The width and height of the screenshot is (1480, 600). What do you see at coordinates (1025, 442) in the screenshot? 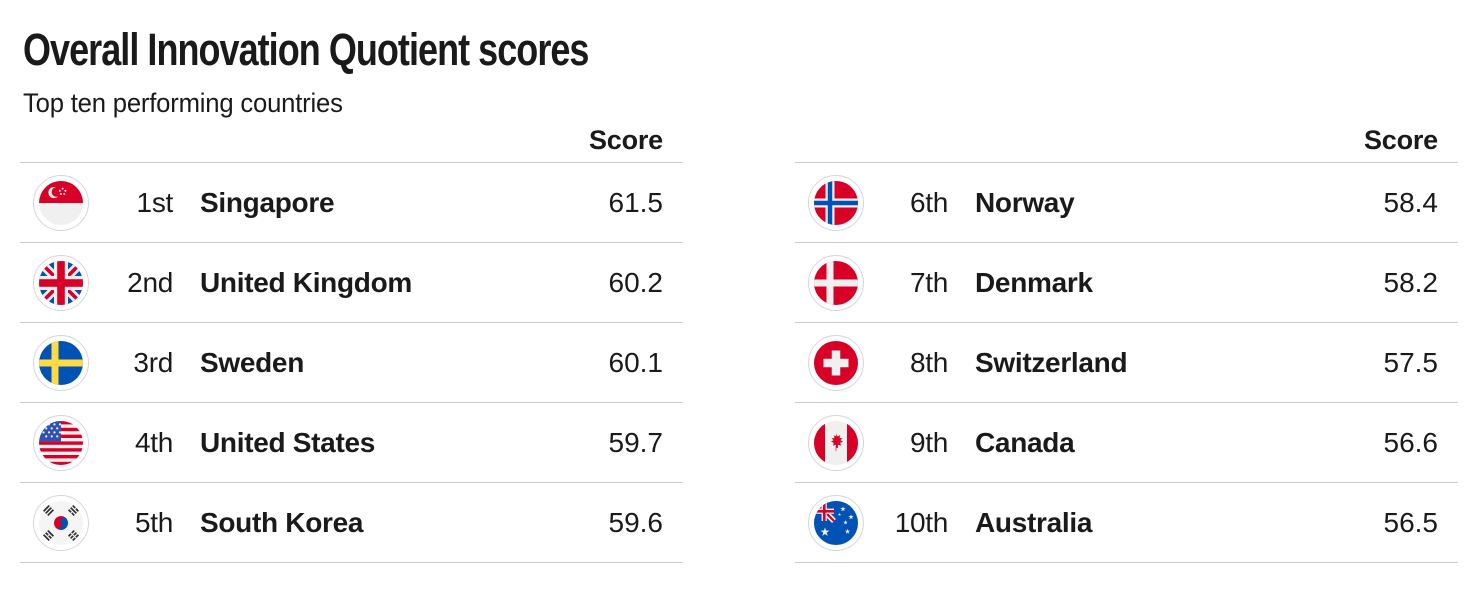
I see `country-name: Canada` at bounding box center [1025, 442].